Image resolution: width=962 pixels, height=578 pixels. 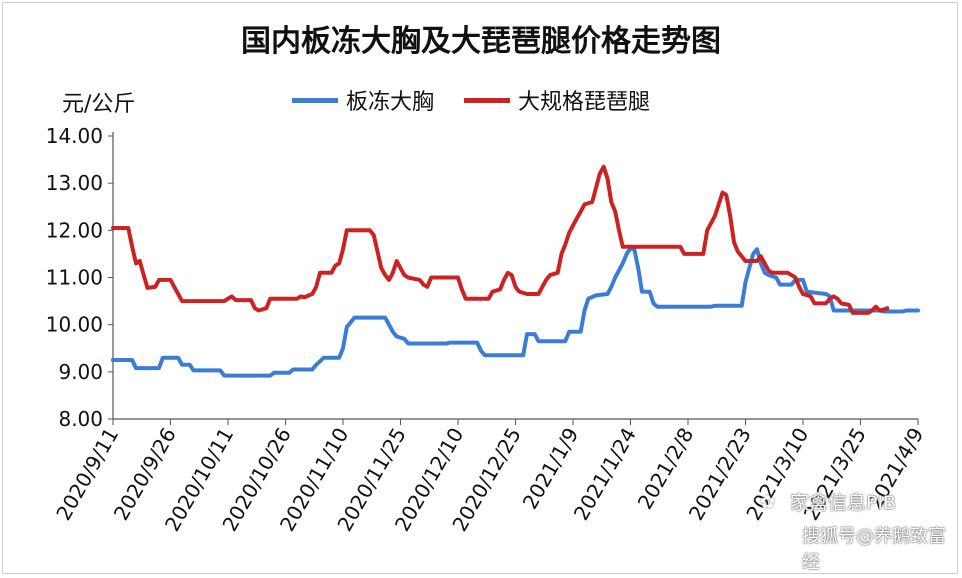 I want to click on legend-item-drumstick: 大规格琵琶腿, so click(x=557, y=100).